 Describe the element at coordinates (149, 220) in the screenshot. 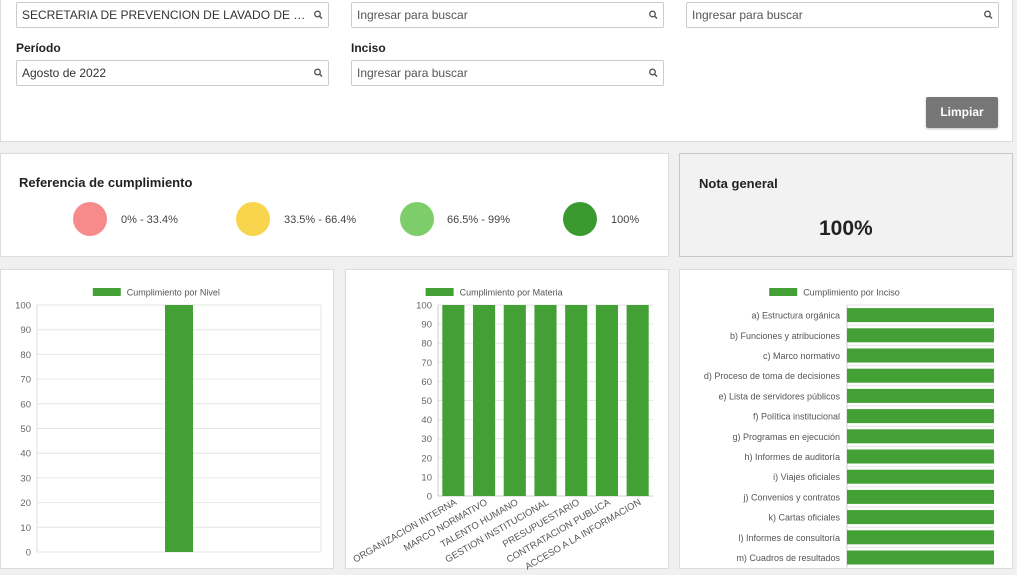

I see `reference-label-low: 0% - 33.4%` at that location.